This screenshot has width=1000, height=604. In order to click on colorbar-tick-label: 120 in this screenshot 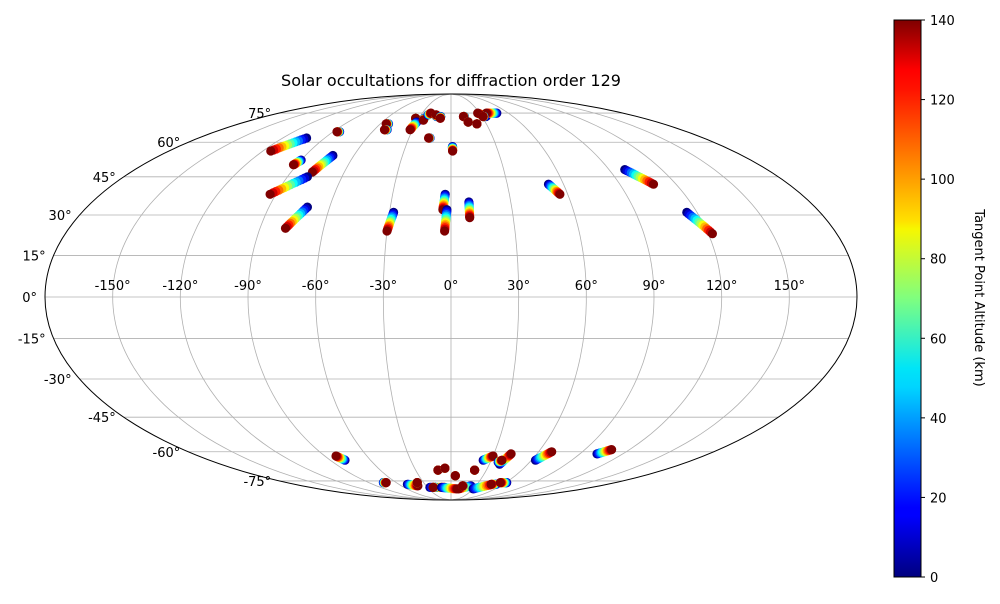, I will do `click(942, 101)`.